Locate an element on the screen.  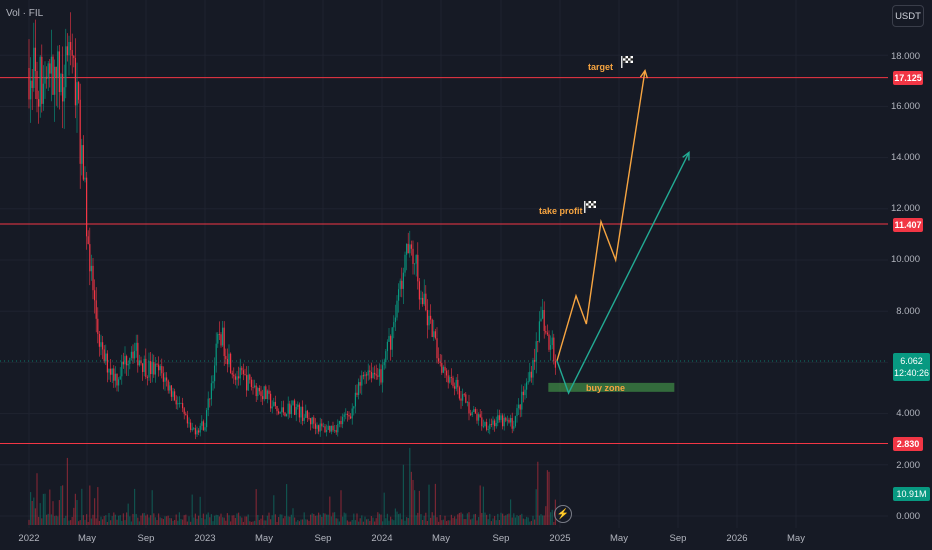
buy-zone-label: buy zone is located at coordinates (606, 388).